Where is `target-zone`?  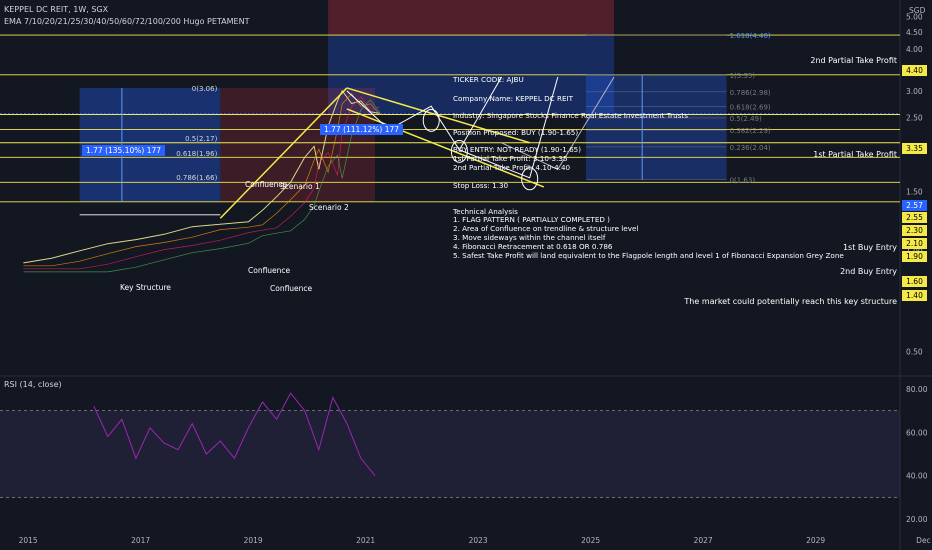
target-zone is located at coordinates (471, 74).